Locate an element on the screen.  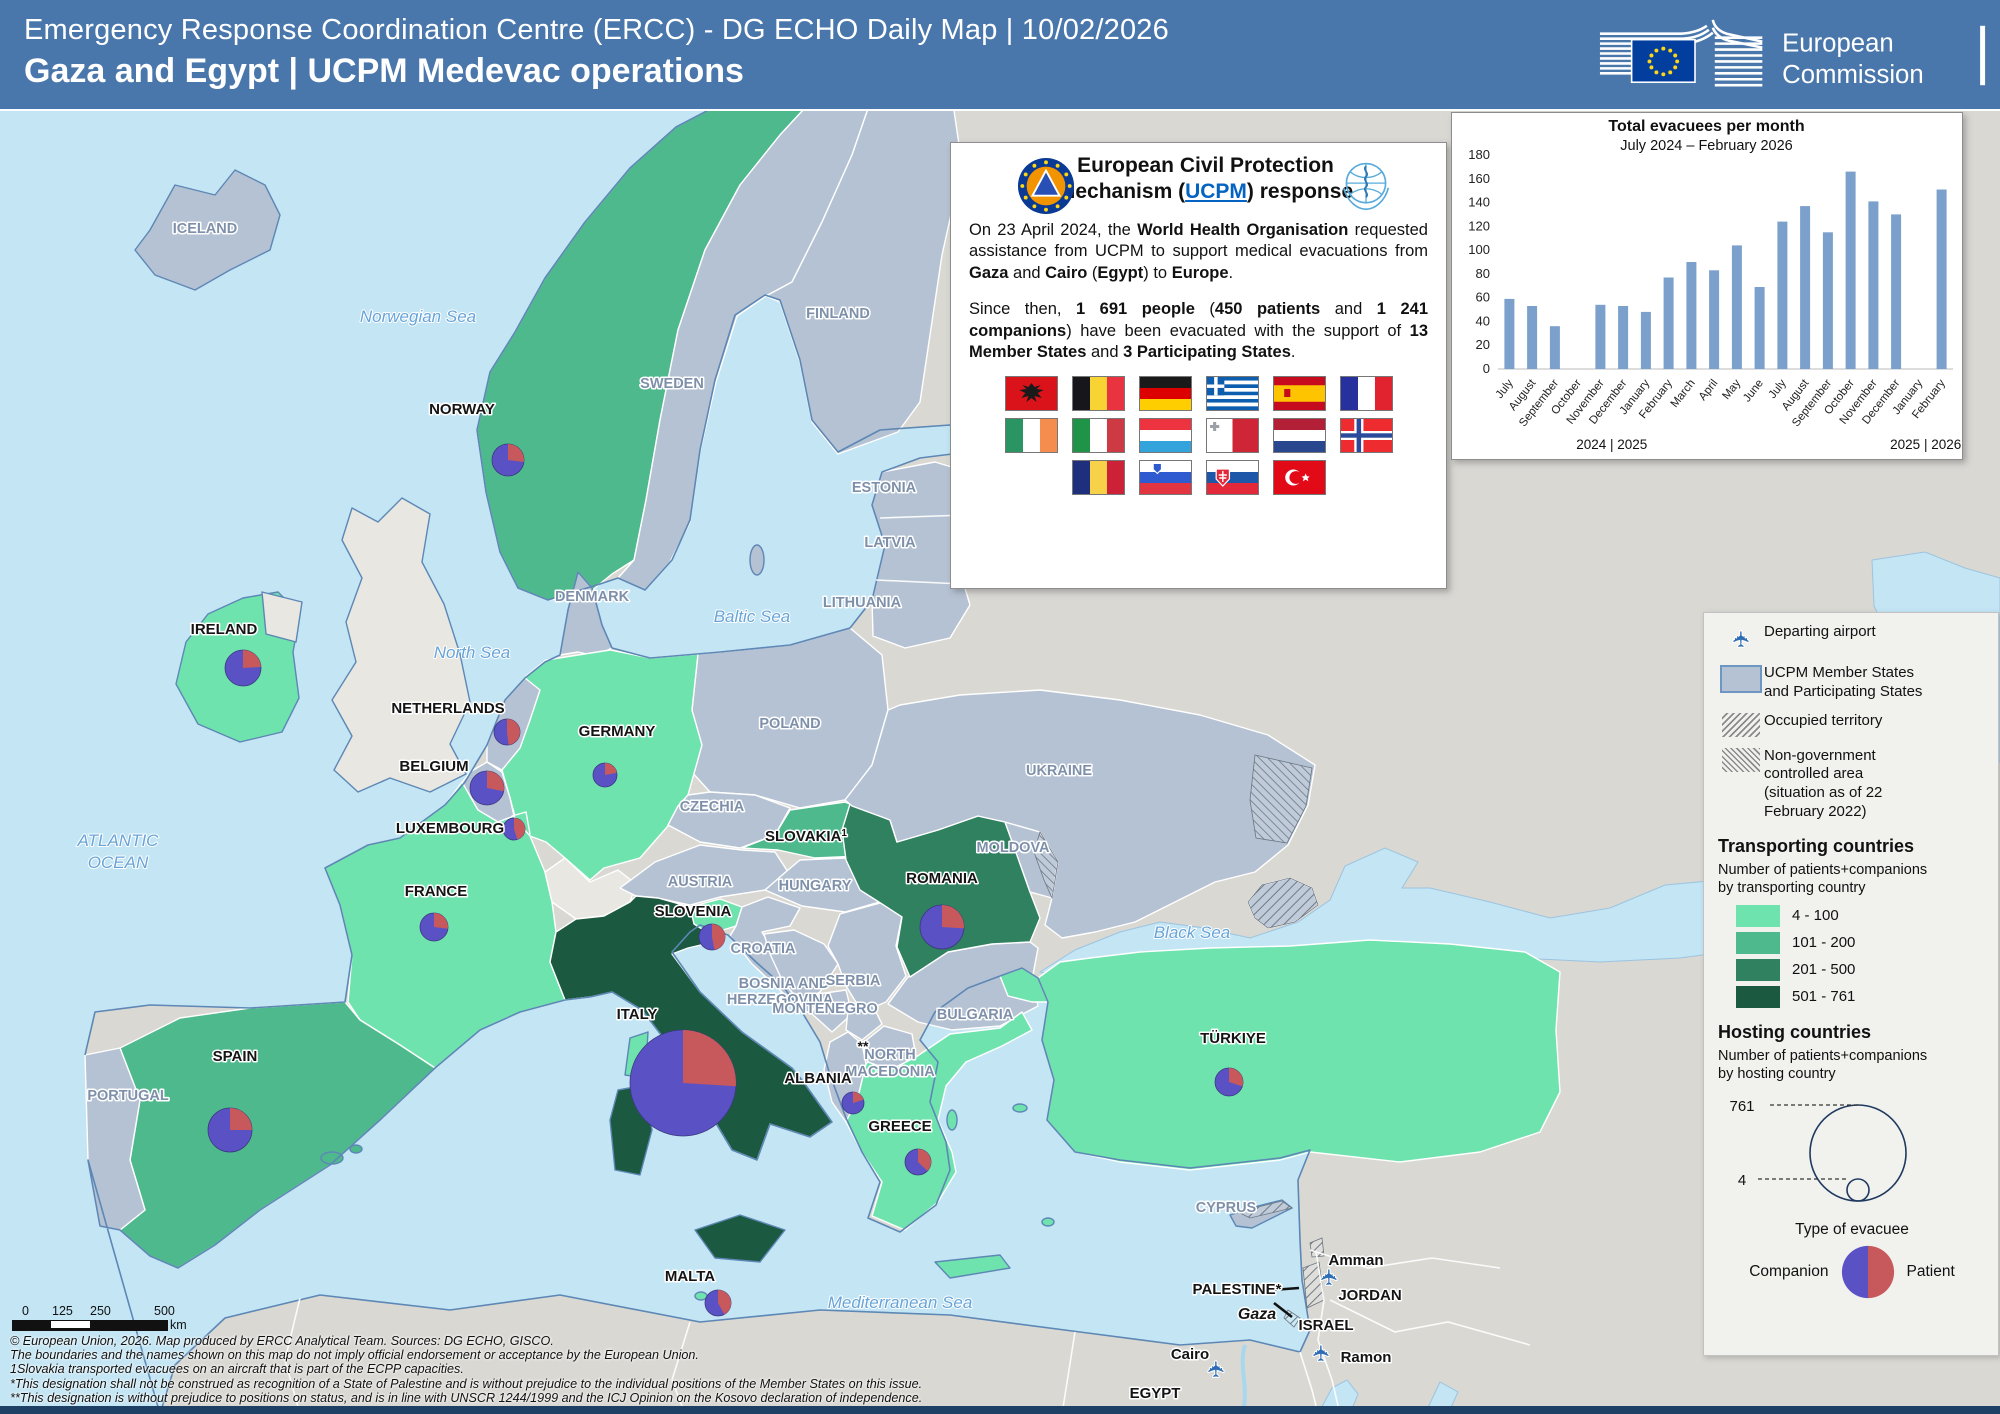
european-commission-logo: European Commission is located at coordinates (1794, 57).